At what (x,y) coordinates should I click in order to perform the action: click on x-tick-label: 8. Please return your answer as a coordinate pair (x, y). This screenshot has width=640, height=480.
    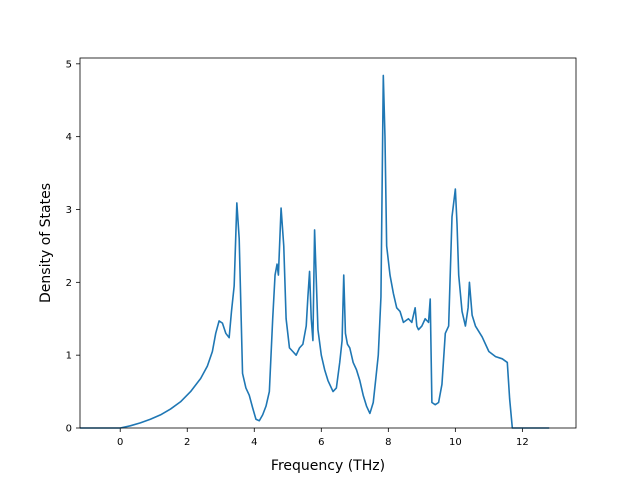
    Looking at the image, I should click on (388, 442).